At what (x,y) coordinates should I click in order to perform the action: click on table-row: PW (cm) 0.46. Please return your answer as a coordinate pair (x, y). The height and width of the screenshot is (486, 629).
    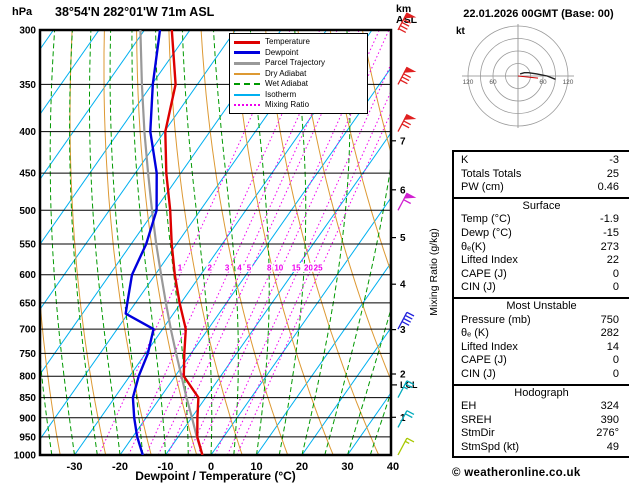
    Looking at the image, I should click on (541, 188).